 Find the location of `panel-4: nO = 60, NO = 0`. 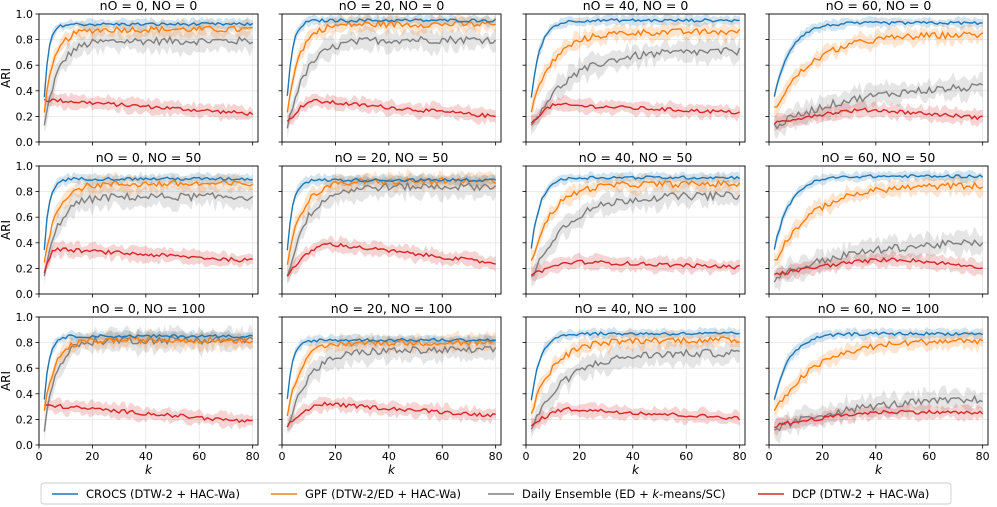

panel-4: nO = 60, NO = 0 is located at coordinates (877, 73).